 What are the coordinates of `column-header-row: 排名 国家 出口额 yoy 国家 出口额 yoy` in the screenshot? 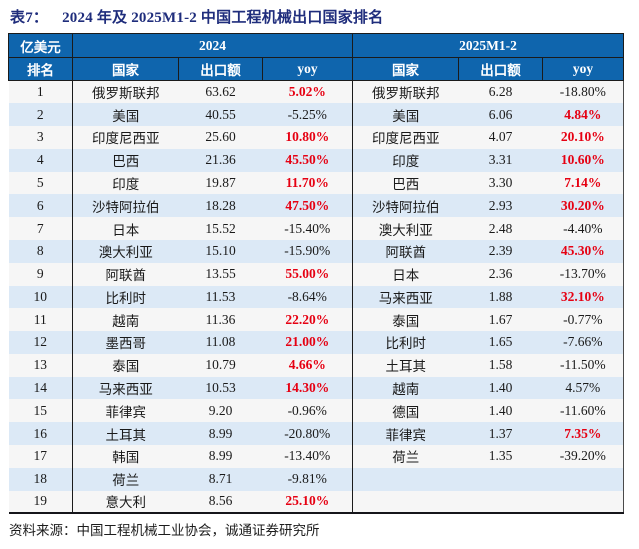 It's located at (316, 69).